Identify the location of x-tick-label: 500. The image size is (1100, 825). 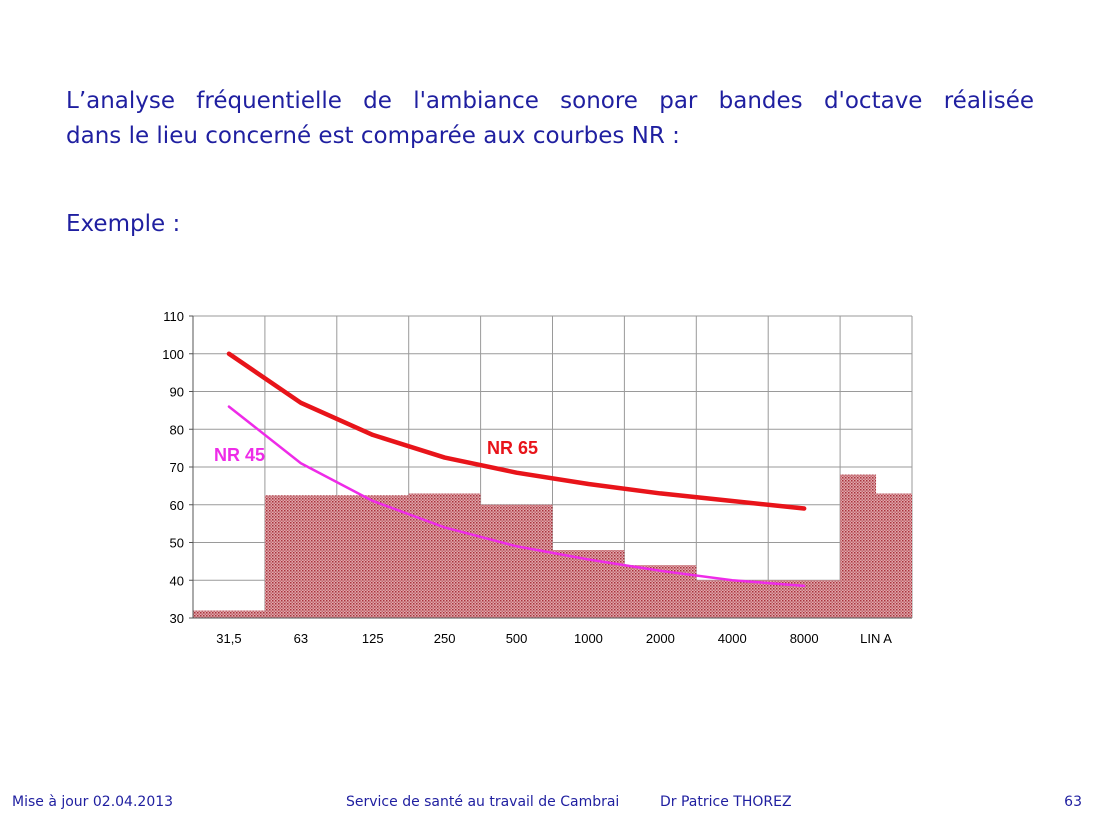
(517, 638).